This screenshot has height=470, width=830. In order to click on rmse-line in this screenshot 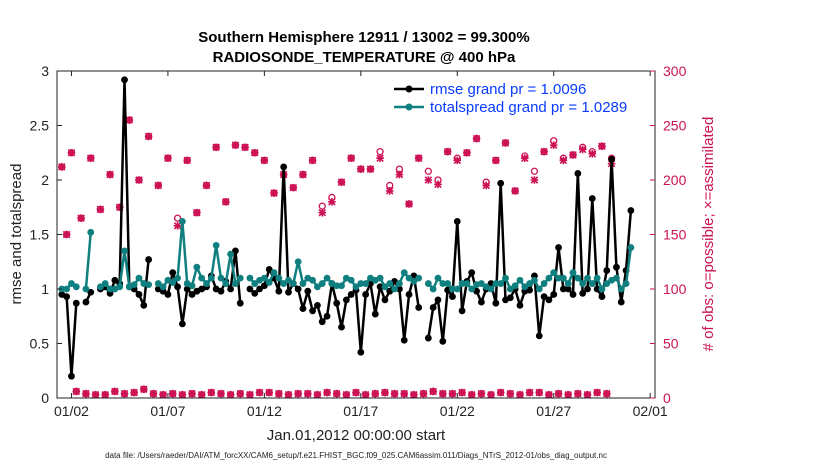, I will do `click(530, 250)`.